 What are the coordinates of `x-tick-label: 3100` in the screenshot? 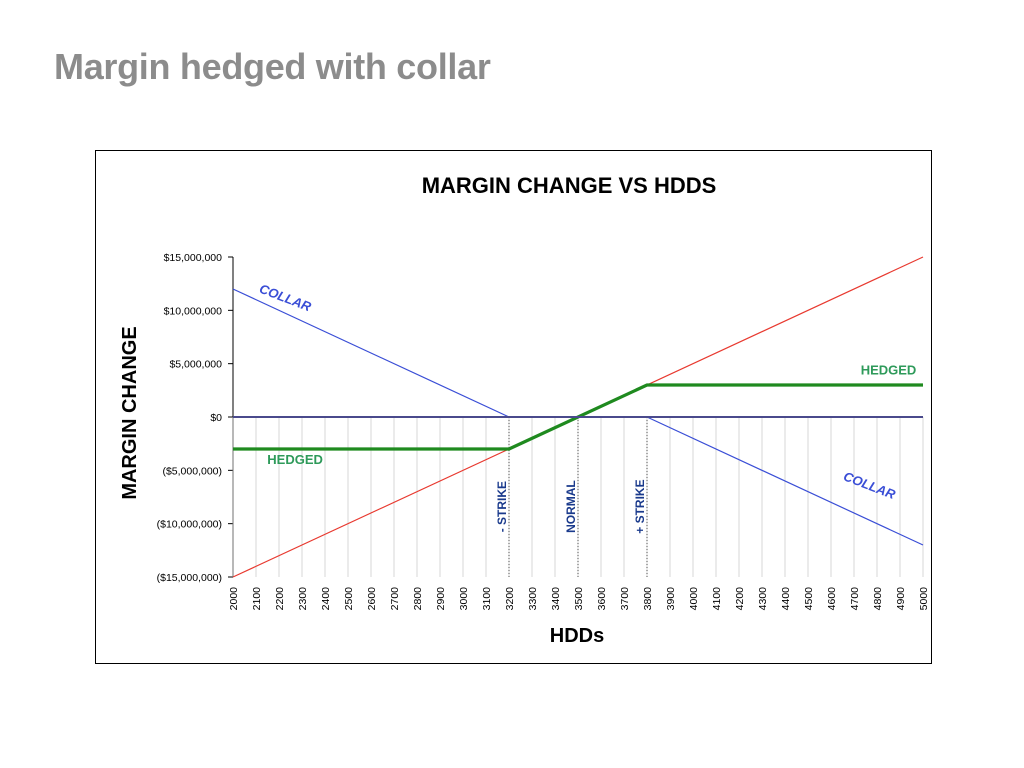 It's located at (487, 599).